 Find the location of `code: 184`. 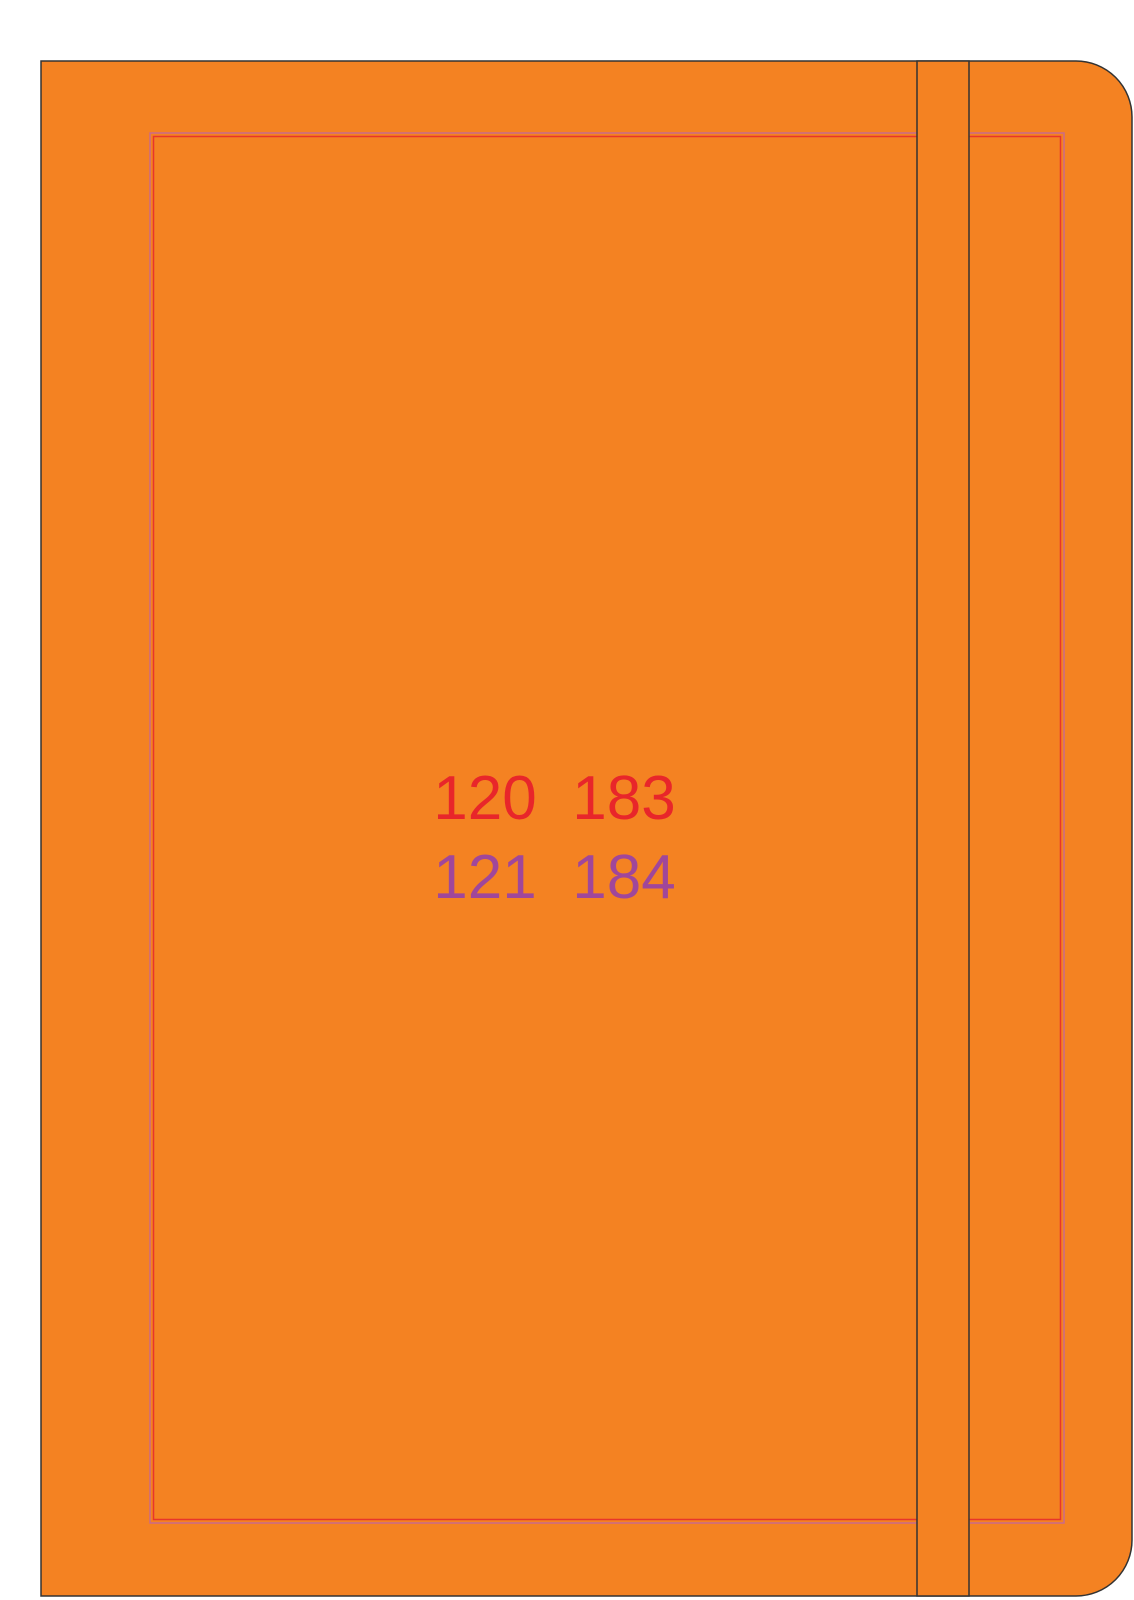

code: 184 is located at coordinates (623, 877).